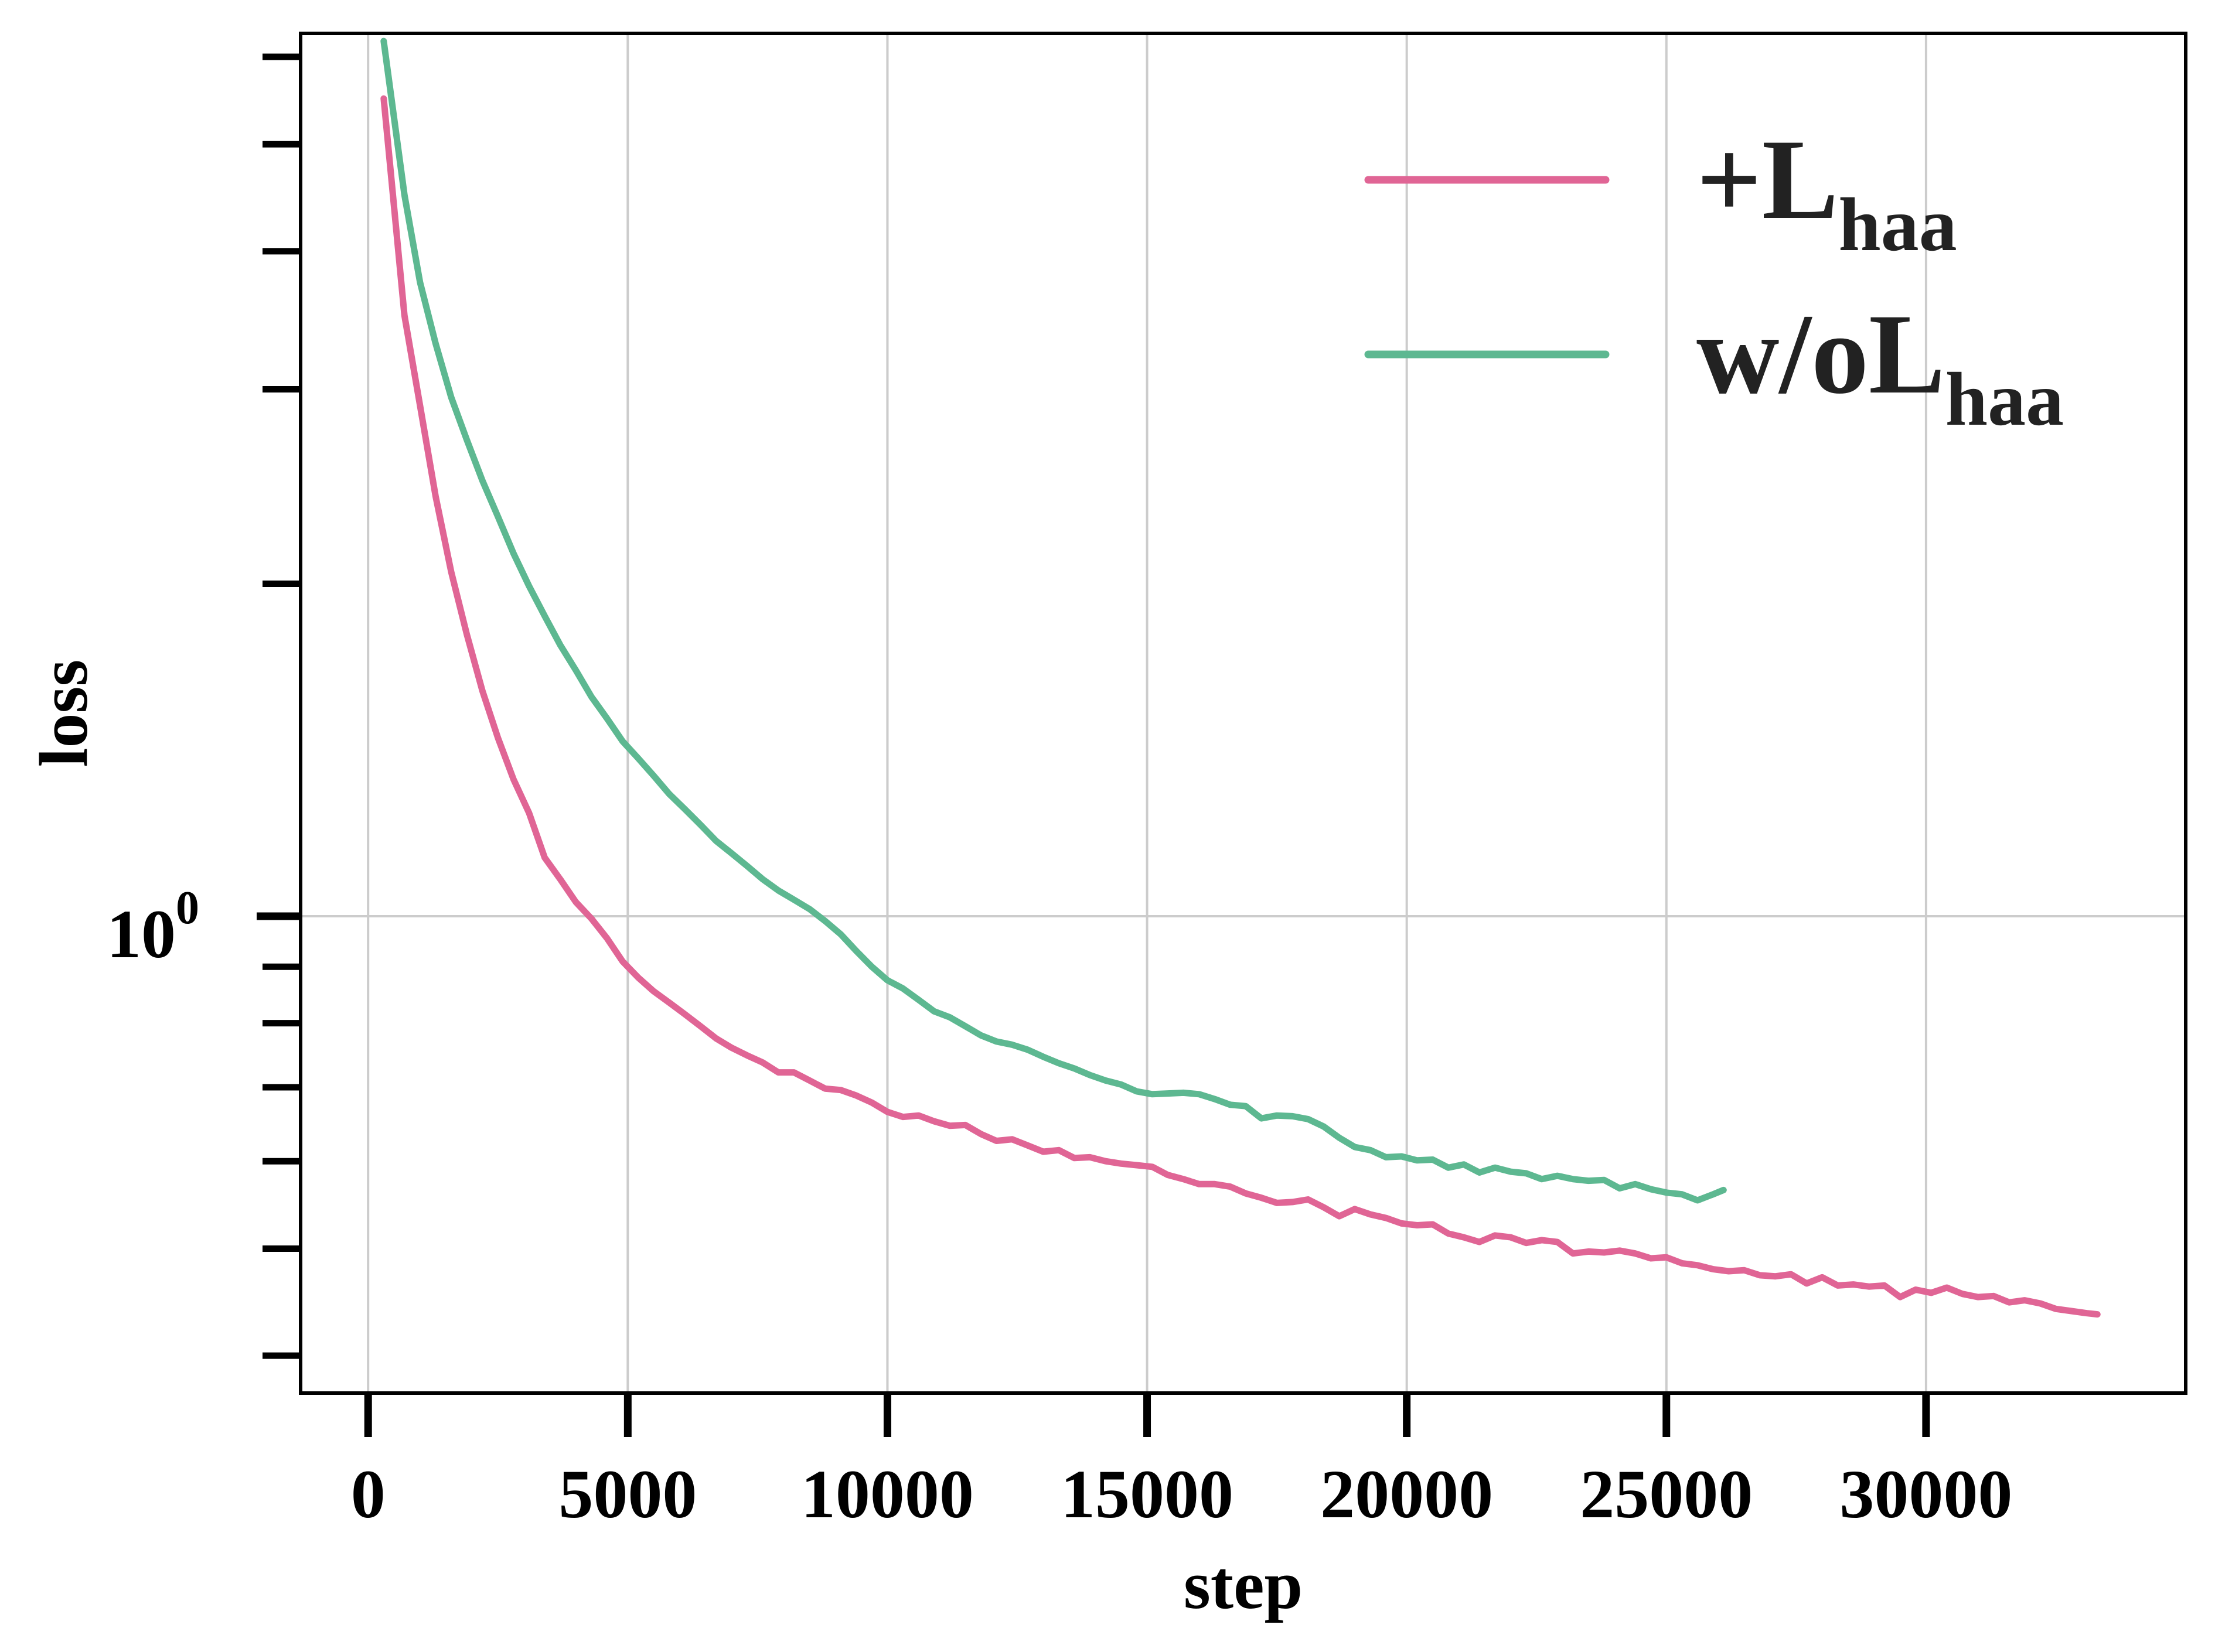  What do you see at coordinates (153, 927) in the screenshot?
I see `y-tick-label: 100` at bounding box center [153, 927].